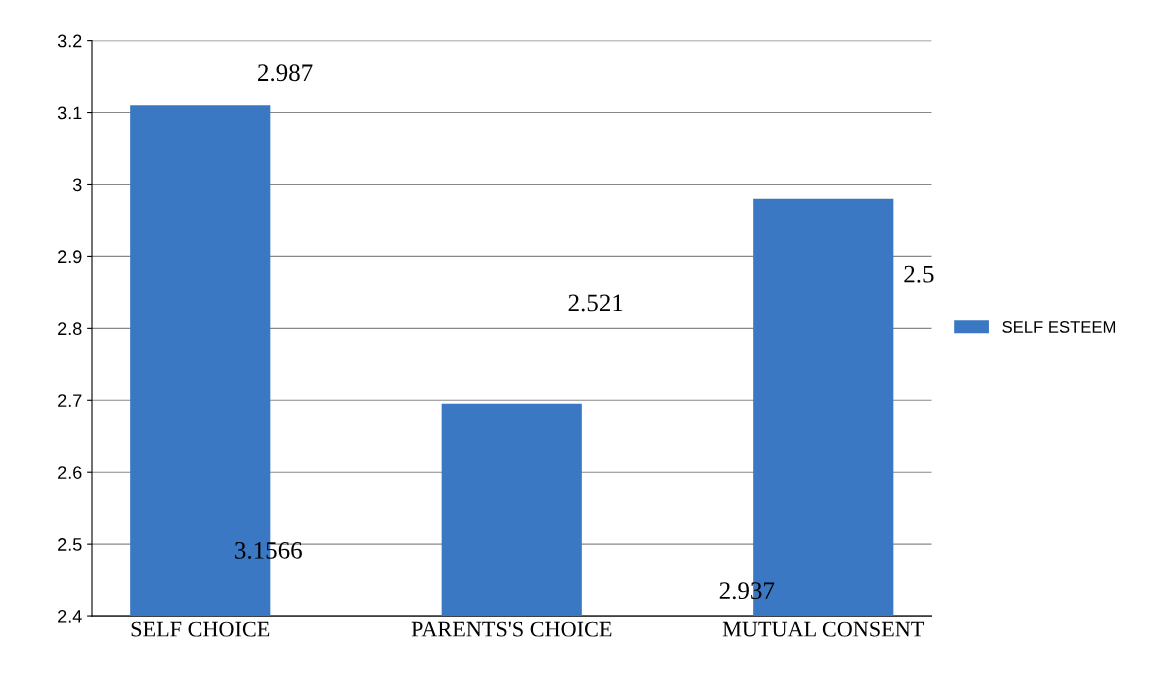  I want to click on x-tick-label: PARENTS'S CHOICE, so click(511, 629).